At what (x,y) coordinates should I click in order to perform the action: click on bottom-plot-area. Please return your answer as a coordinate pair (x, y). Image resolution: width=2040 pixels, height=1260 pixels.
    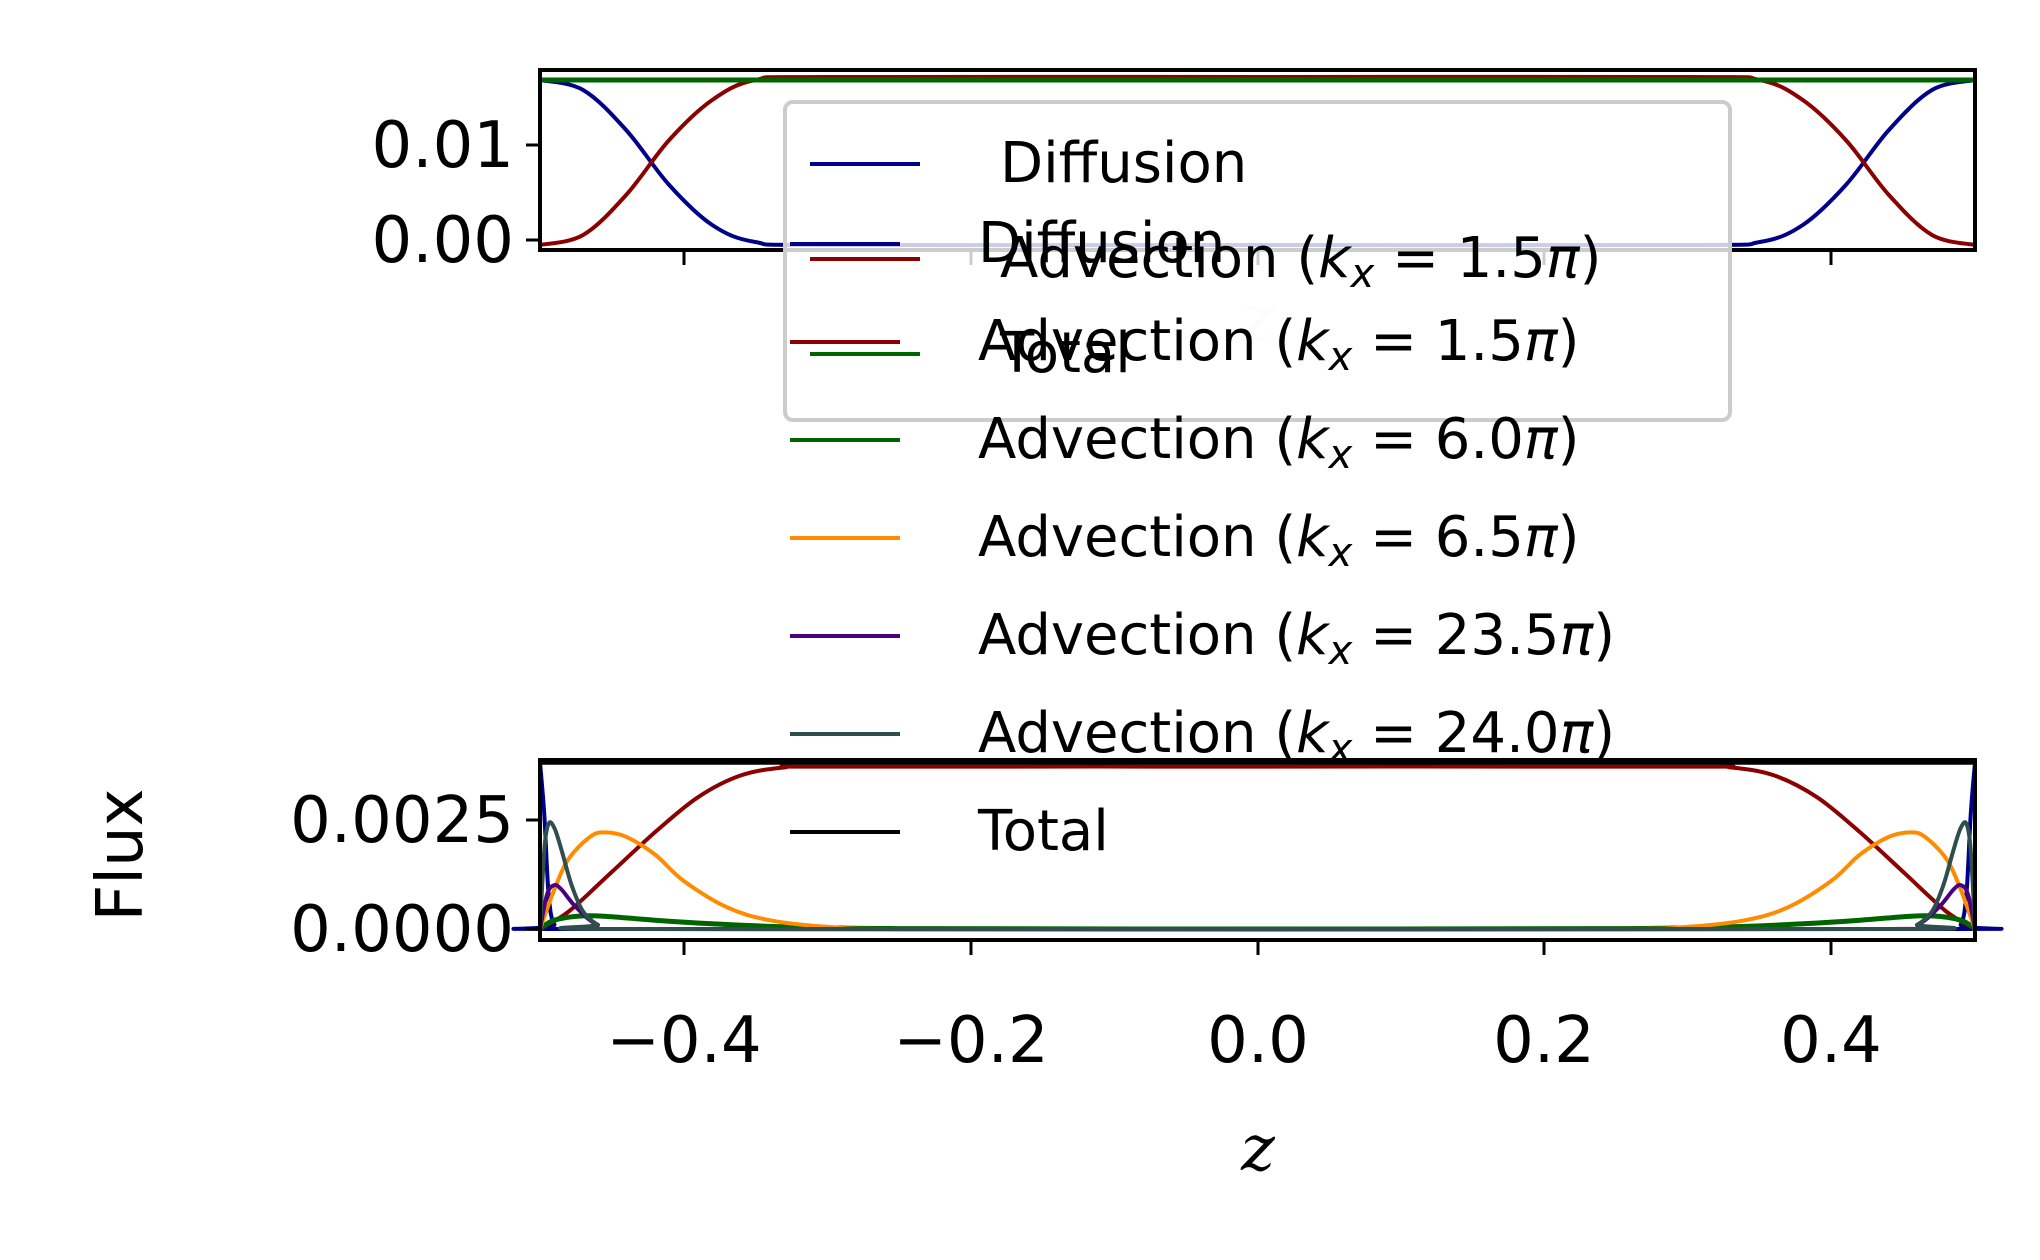
    Looking at the image, I should click on (1257, 850).